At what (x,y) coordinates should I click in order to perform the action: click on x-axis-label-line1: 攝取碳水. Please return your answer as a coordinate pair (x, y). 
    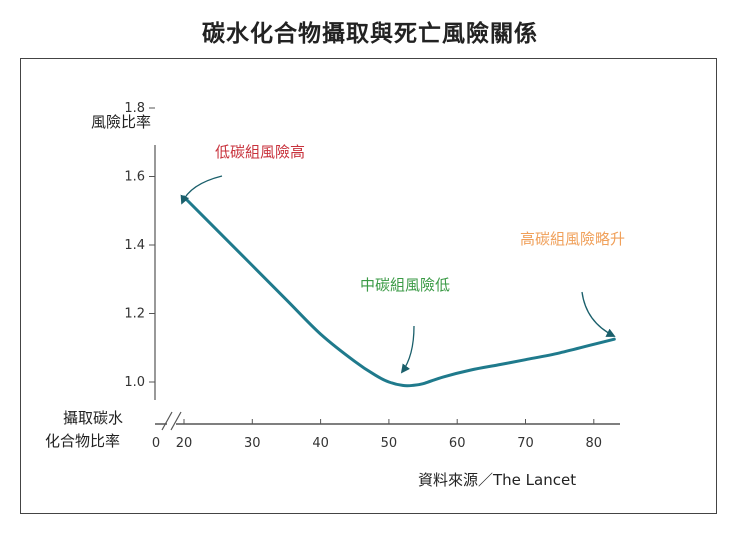
    Looking at the image, I should click on (93, 418).